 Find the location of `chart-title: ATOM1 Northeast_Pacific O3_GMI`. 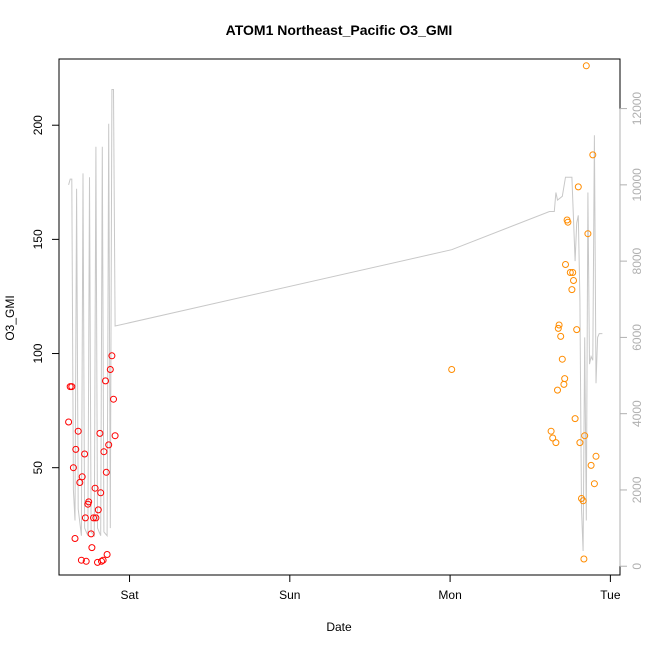

chart-title: ATOM1 Northeast_Pacific O3_GMI is located at coordinates (339, 30).